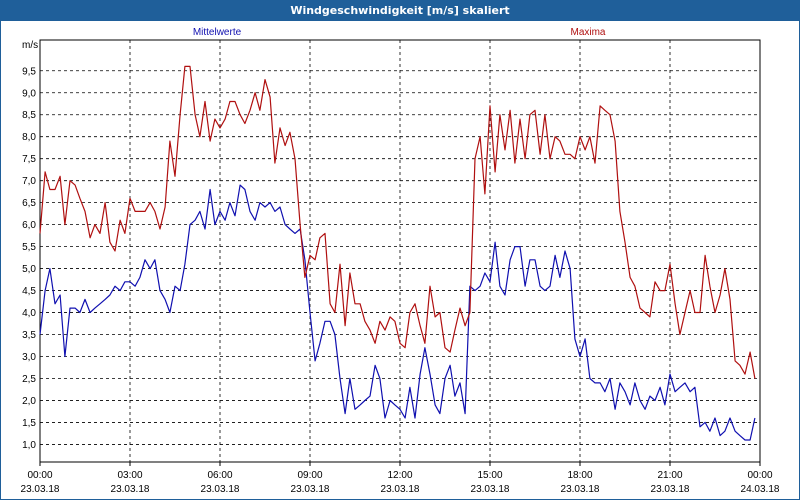  What do you see at coordinates (29, 269) in the screenshot?
I see `y-tick-label: 5,0` at bounding box center [29, 269].